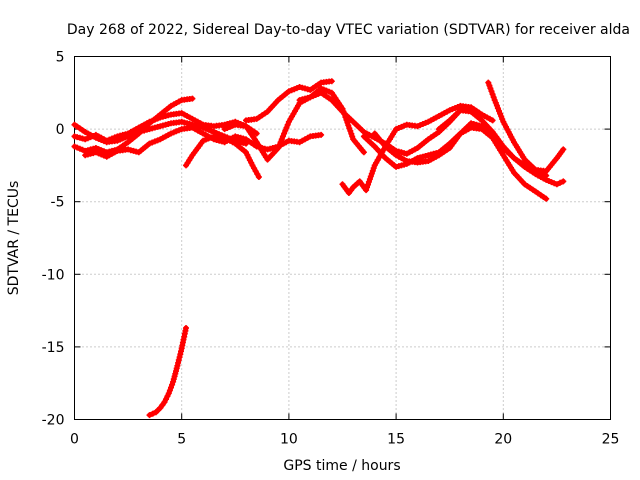 The image size is (640, 480). I want to click on y-tick-label: -20, so click(53, 421).